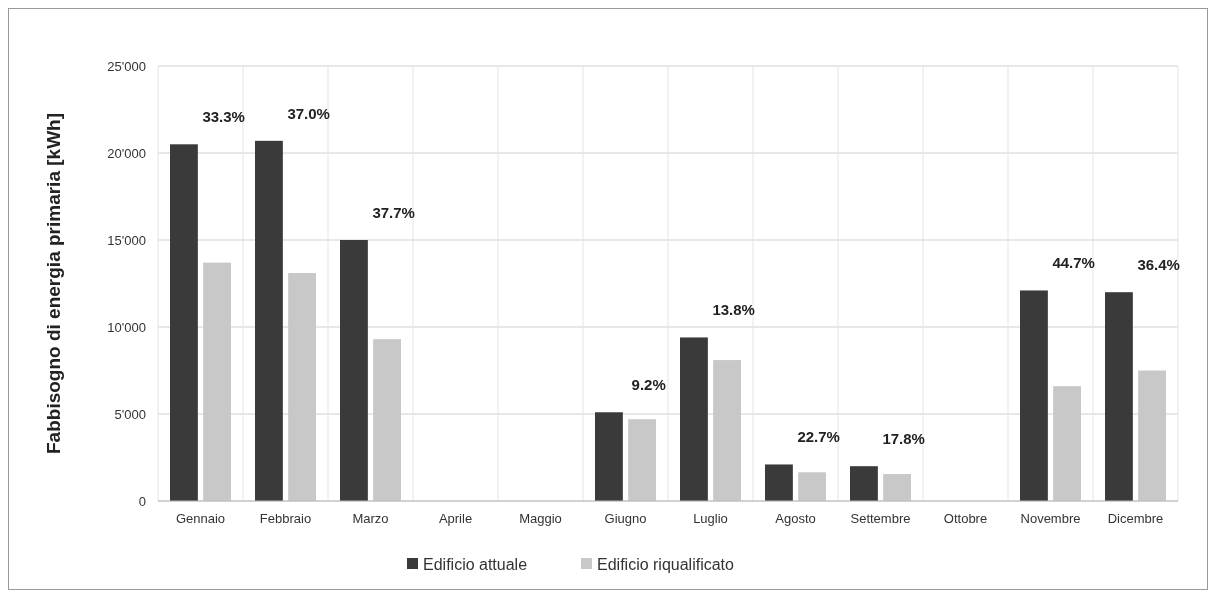 This screenshot has width=1216, height=598. I want to click on annotation: 13.8%, so click(733, 310).